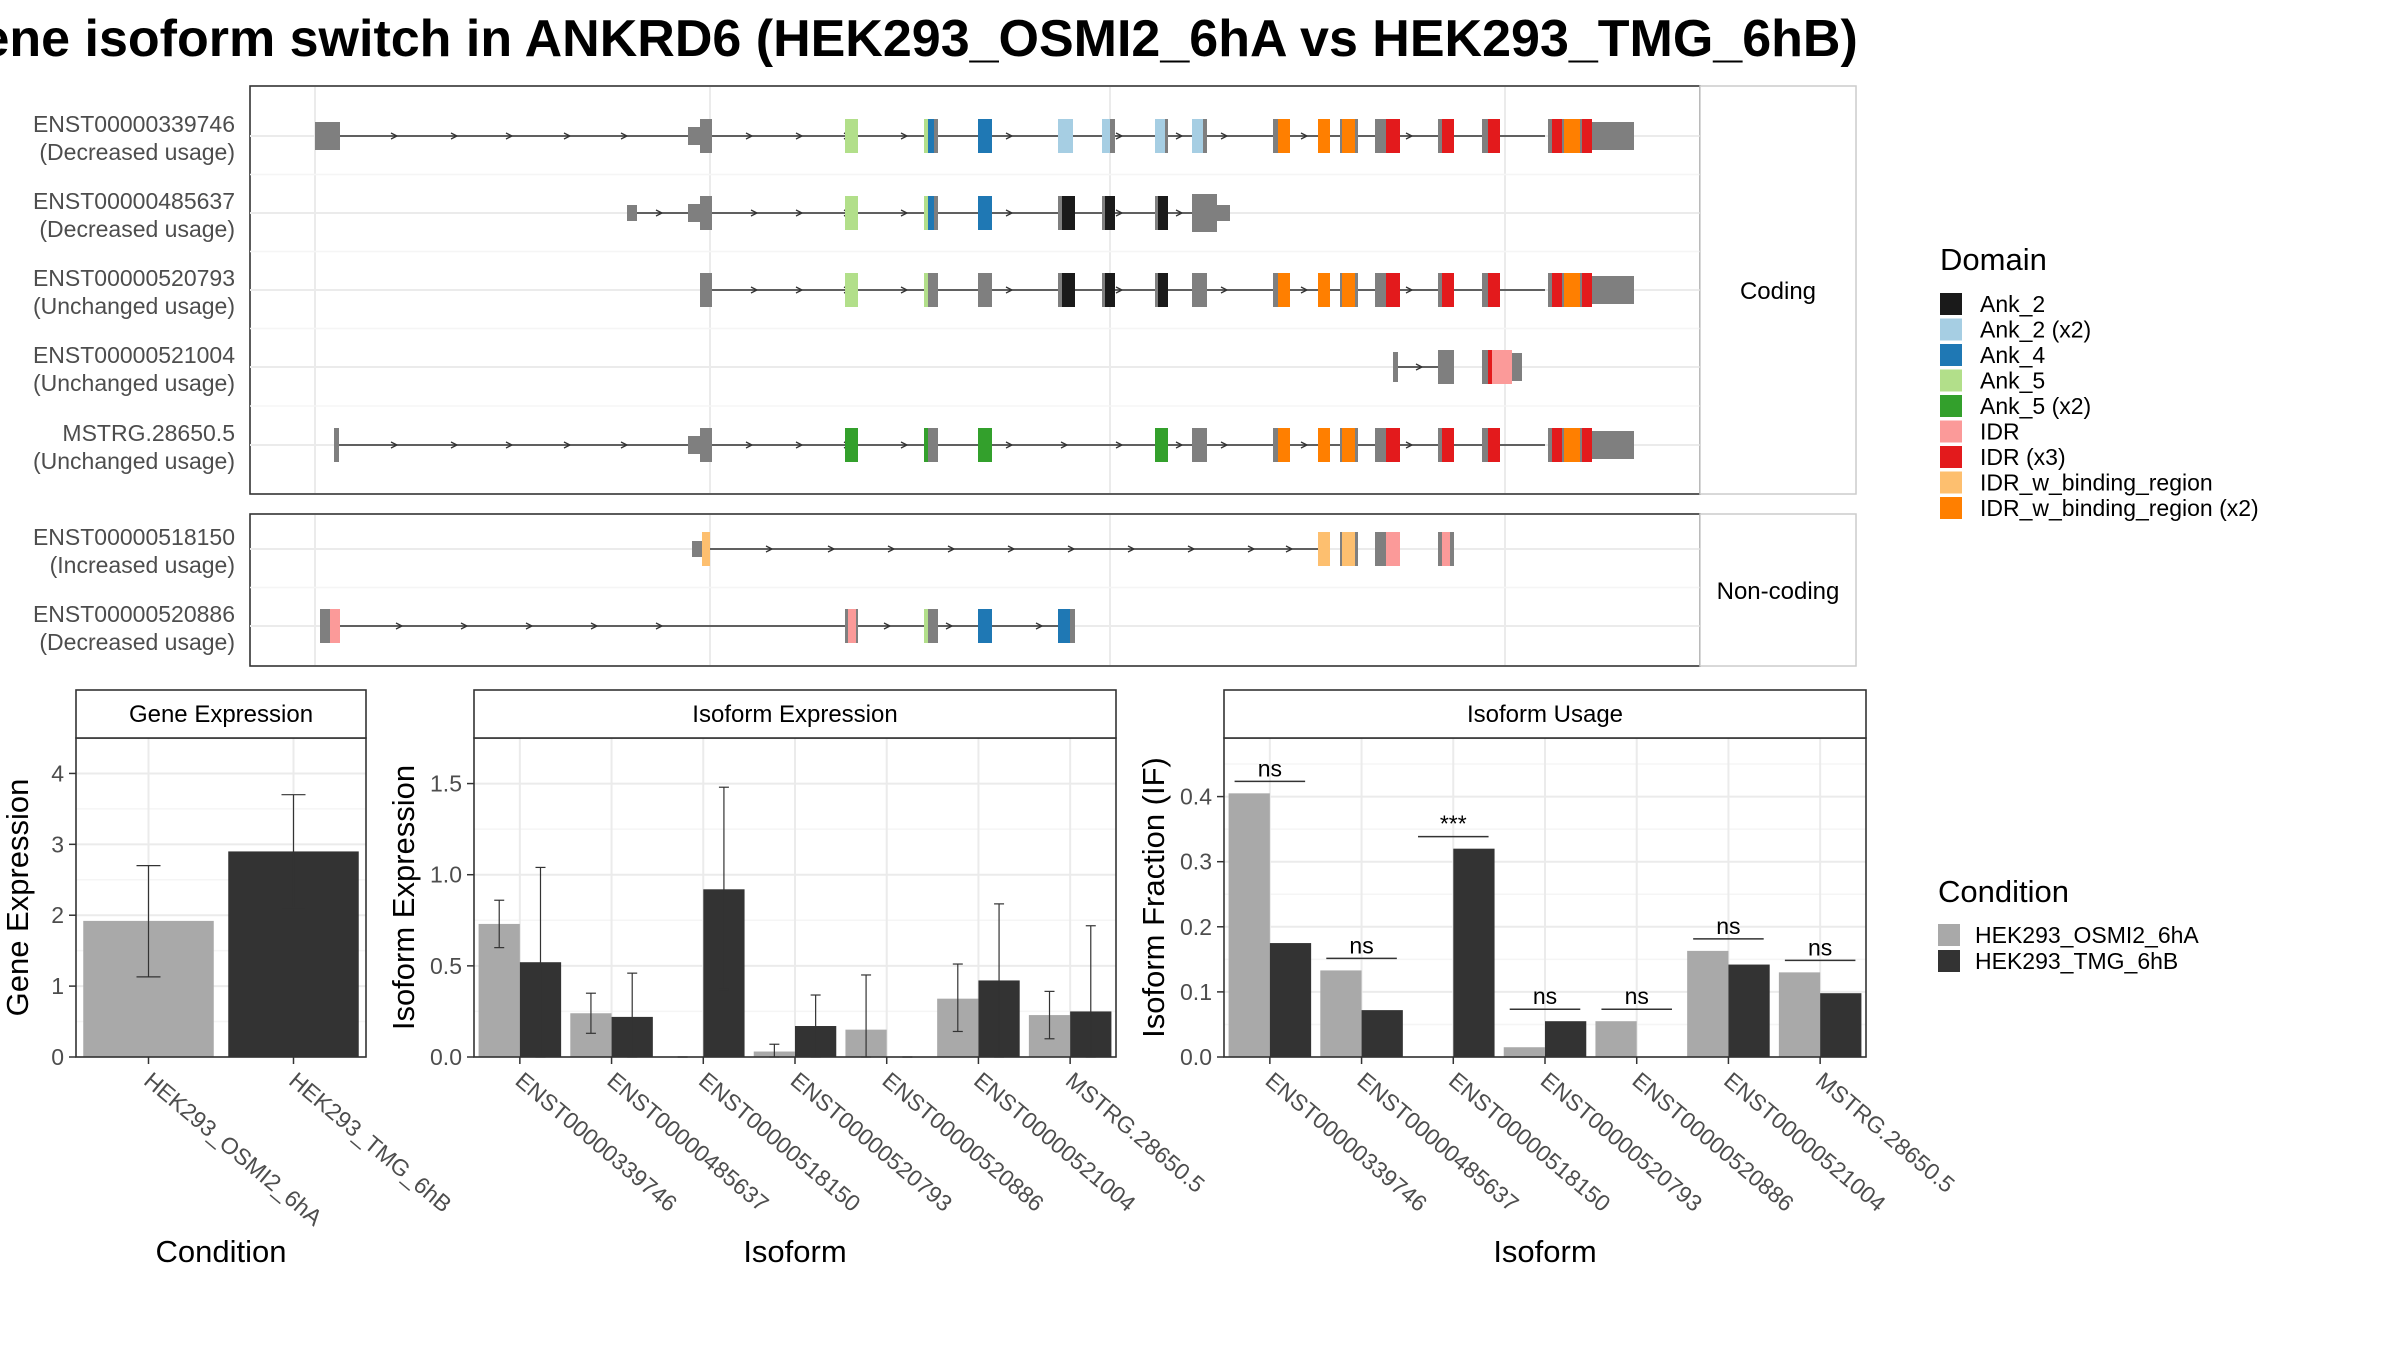  What do you see at coordinates (1545, 714) in the screenshot?
I see `chart-strip` at bounding box center [1545, 714].